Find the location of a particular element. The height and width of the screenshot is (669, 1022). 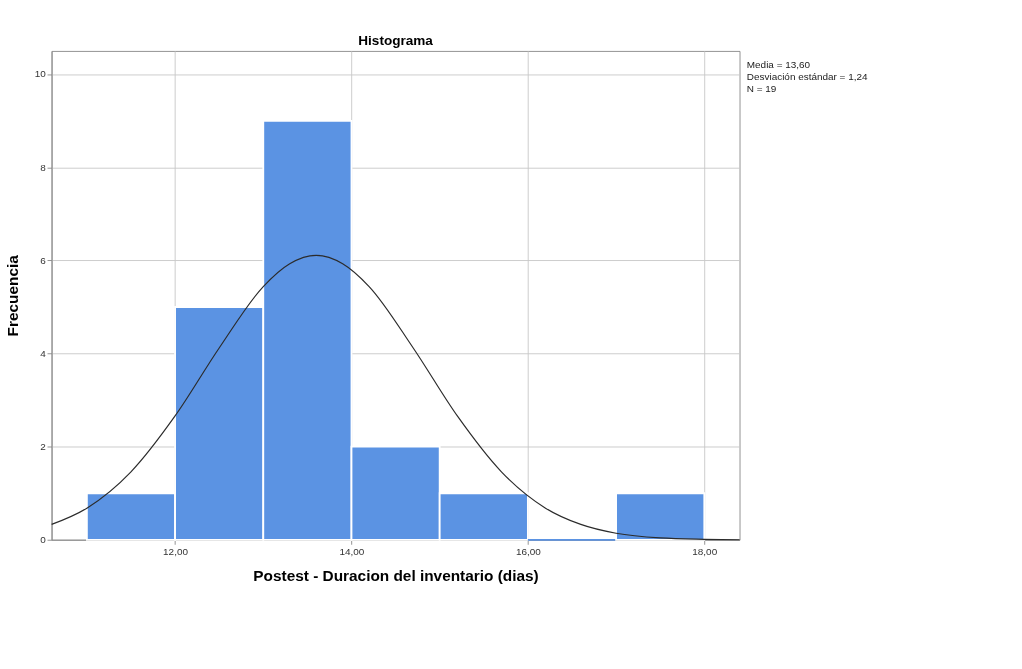

x-tick-label: 18,00 is located at coordinates (705, 551).